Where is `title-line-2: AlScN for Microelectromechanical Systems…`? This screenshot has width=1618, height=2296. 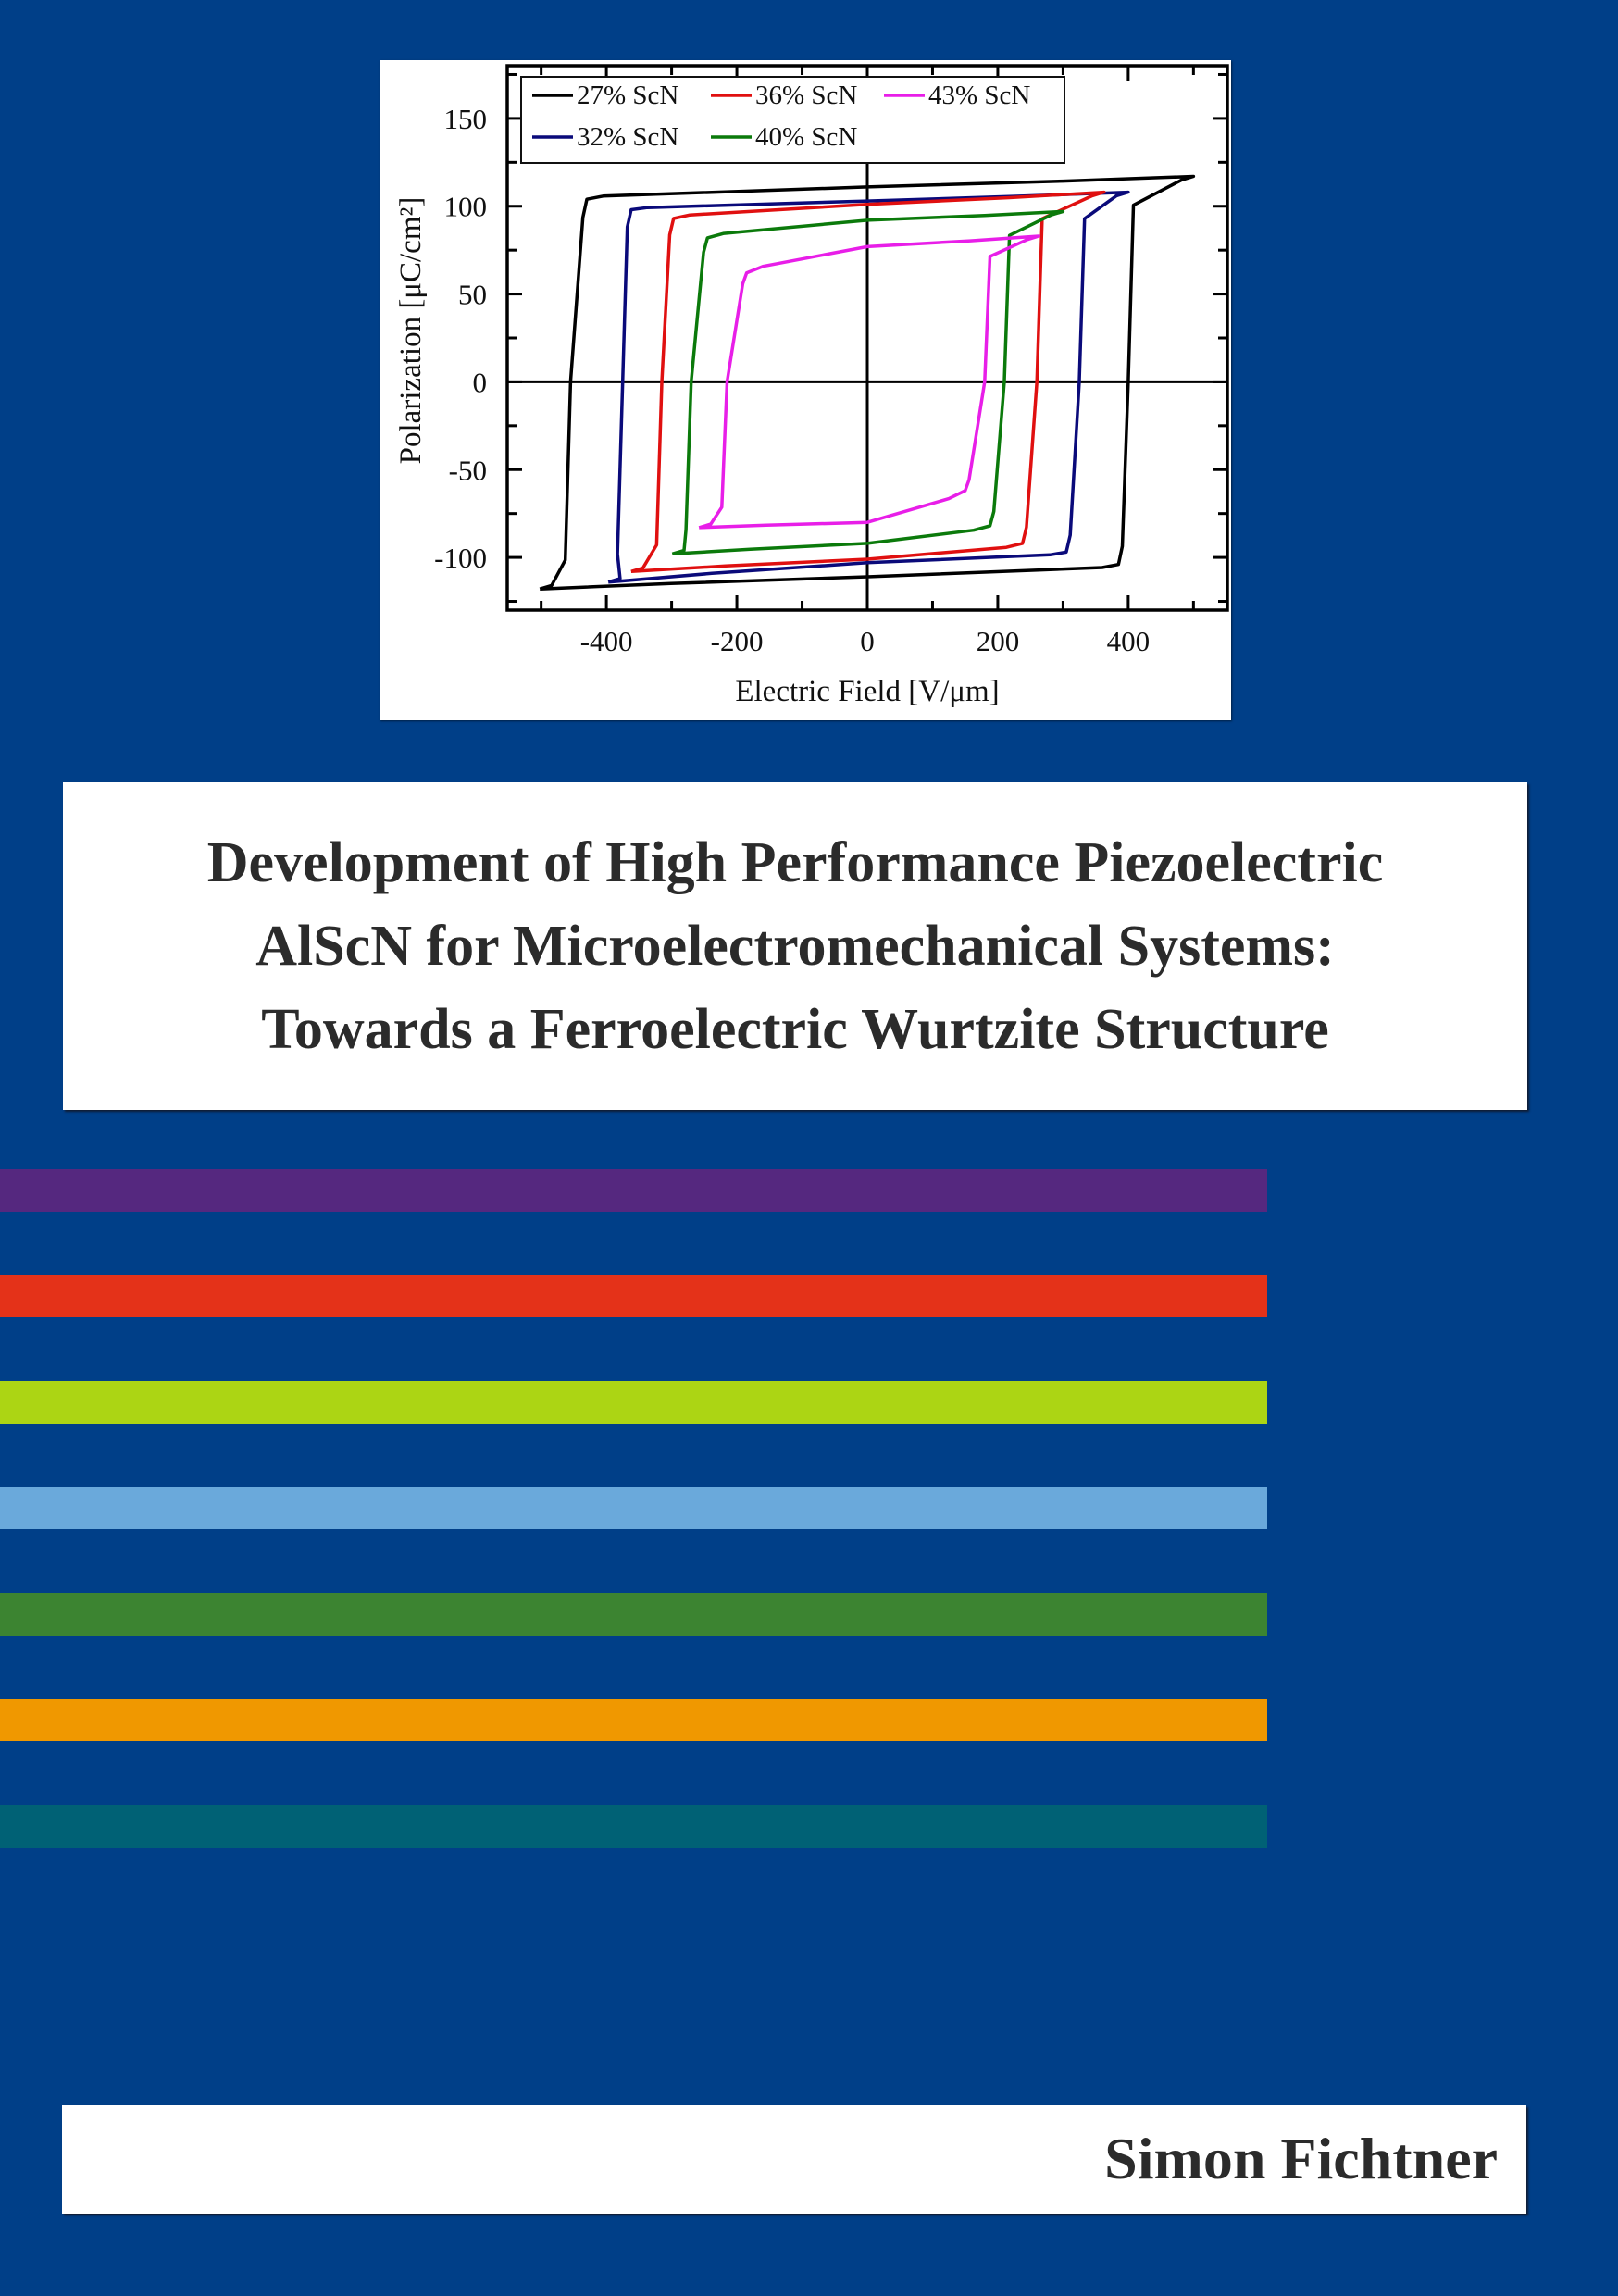 title-line-2: AlScN for Microelectromechanical Systems… is located at coordinates (795, 946).